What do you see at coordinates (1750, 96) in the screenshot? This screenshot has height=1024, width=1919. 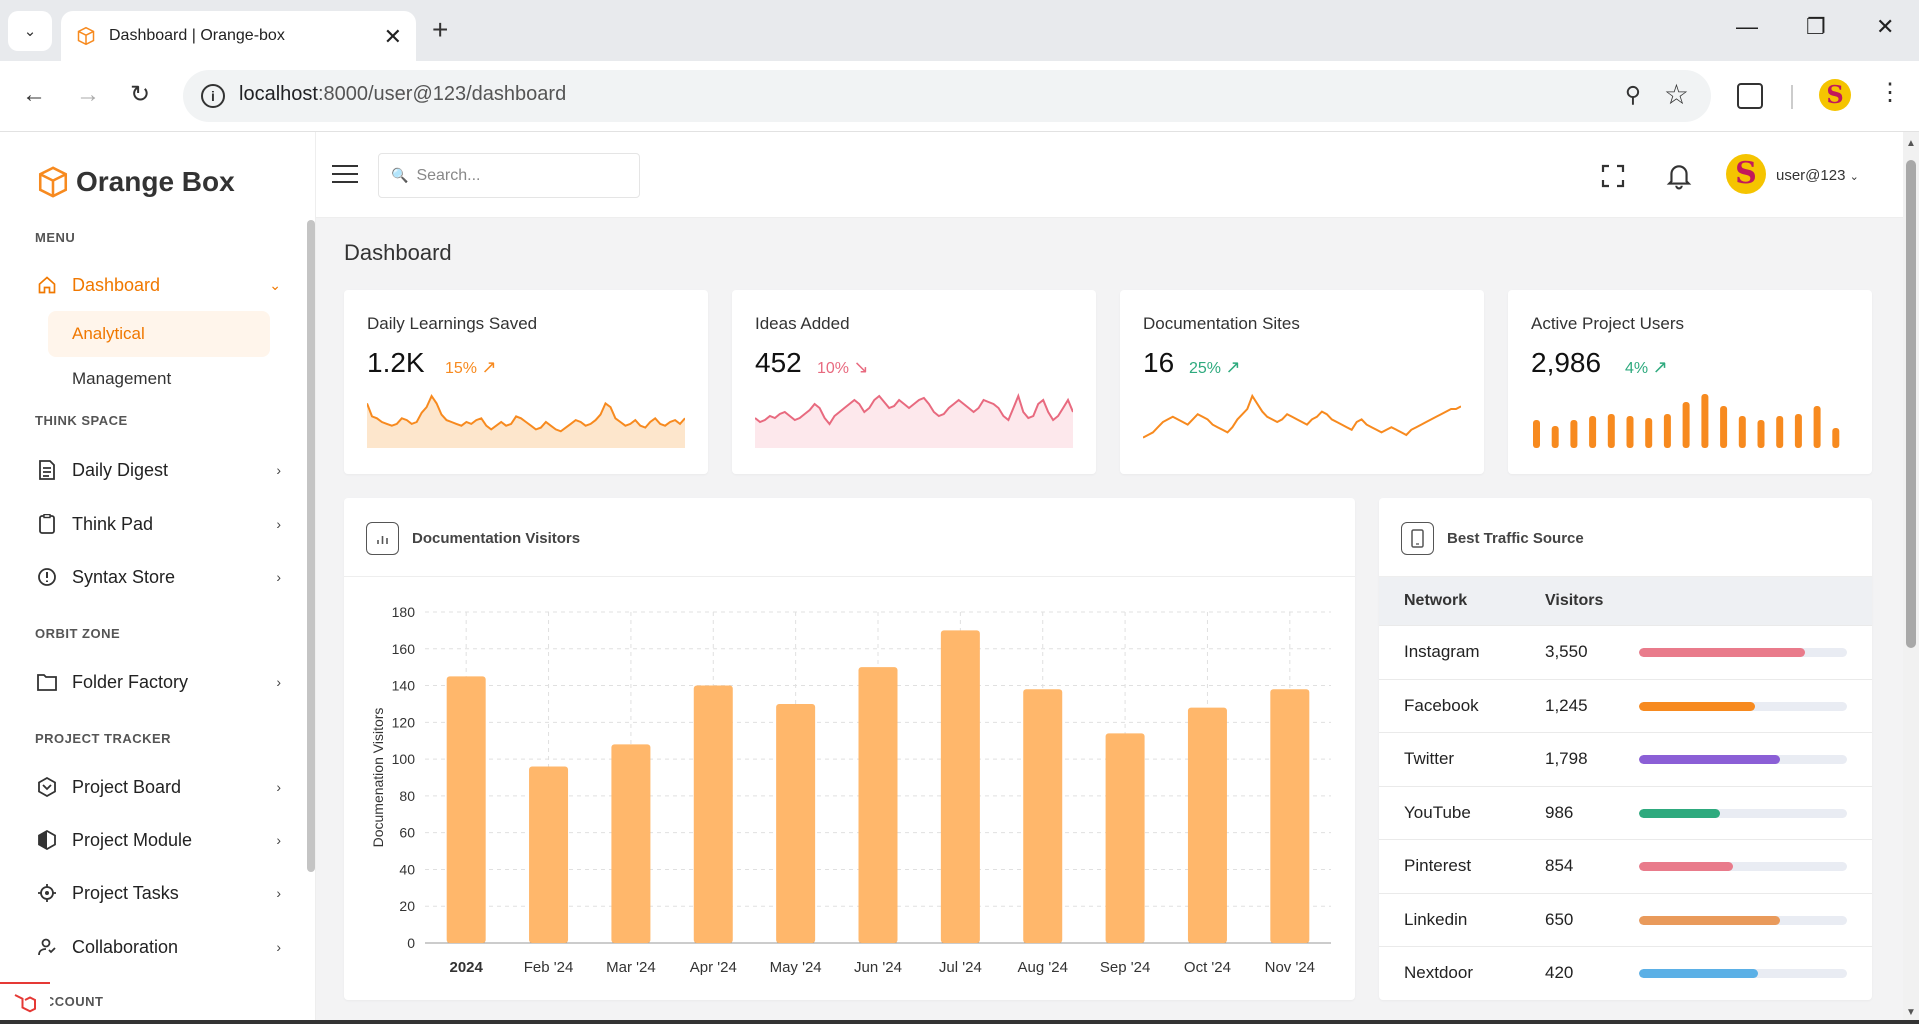 I see `extensions-icon` at bounding box center [1750, 96].